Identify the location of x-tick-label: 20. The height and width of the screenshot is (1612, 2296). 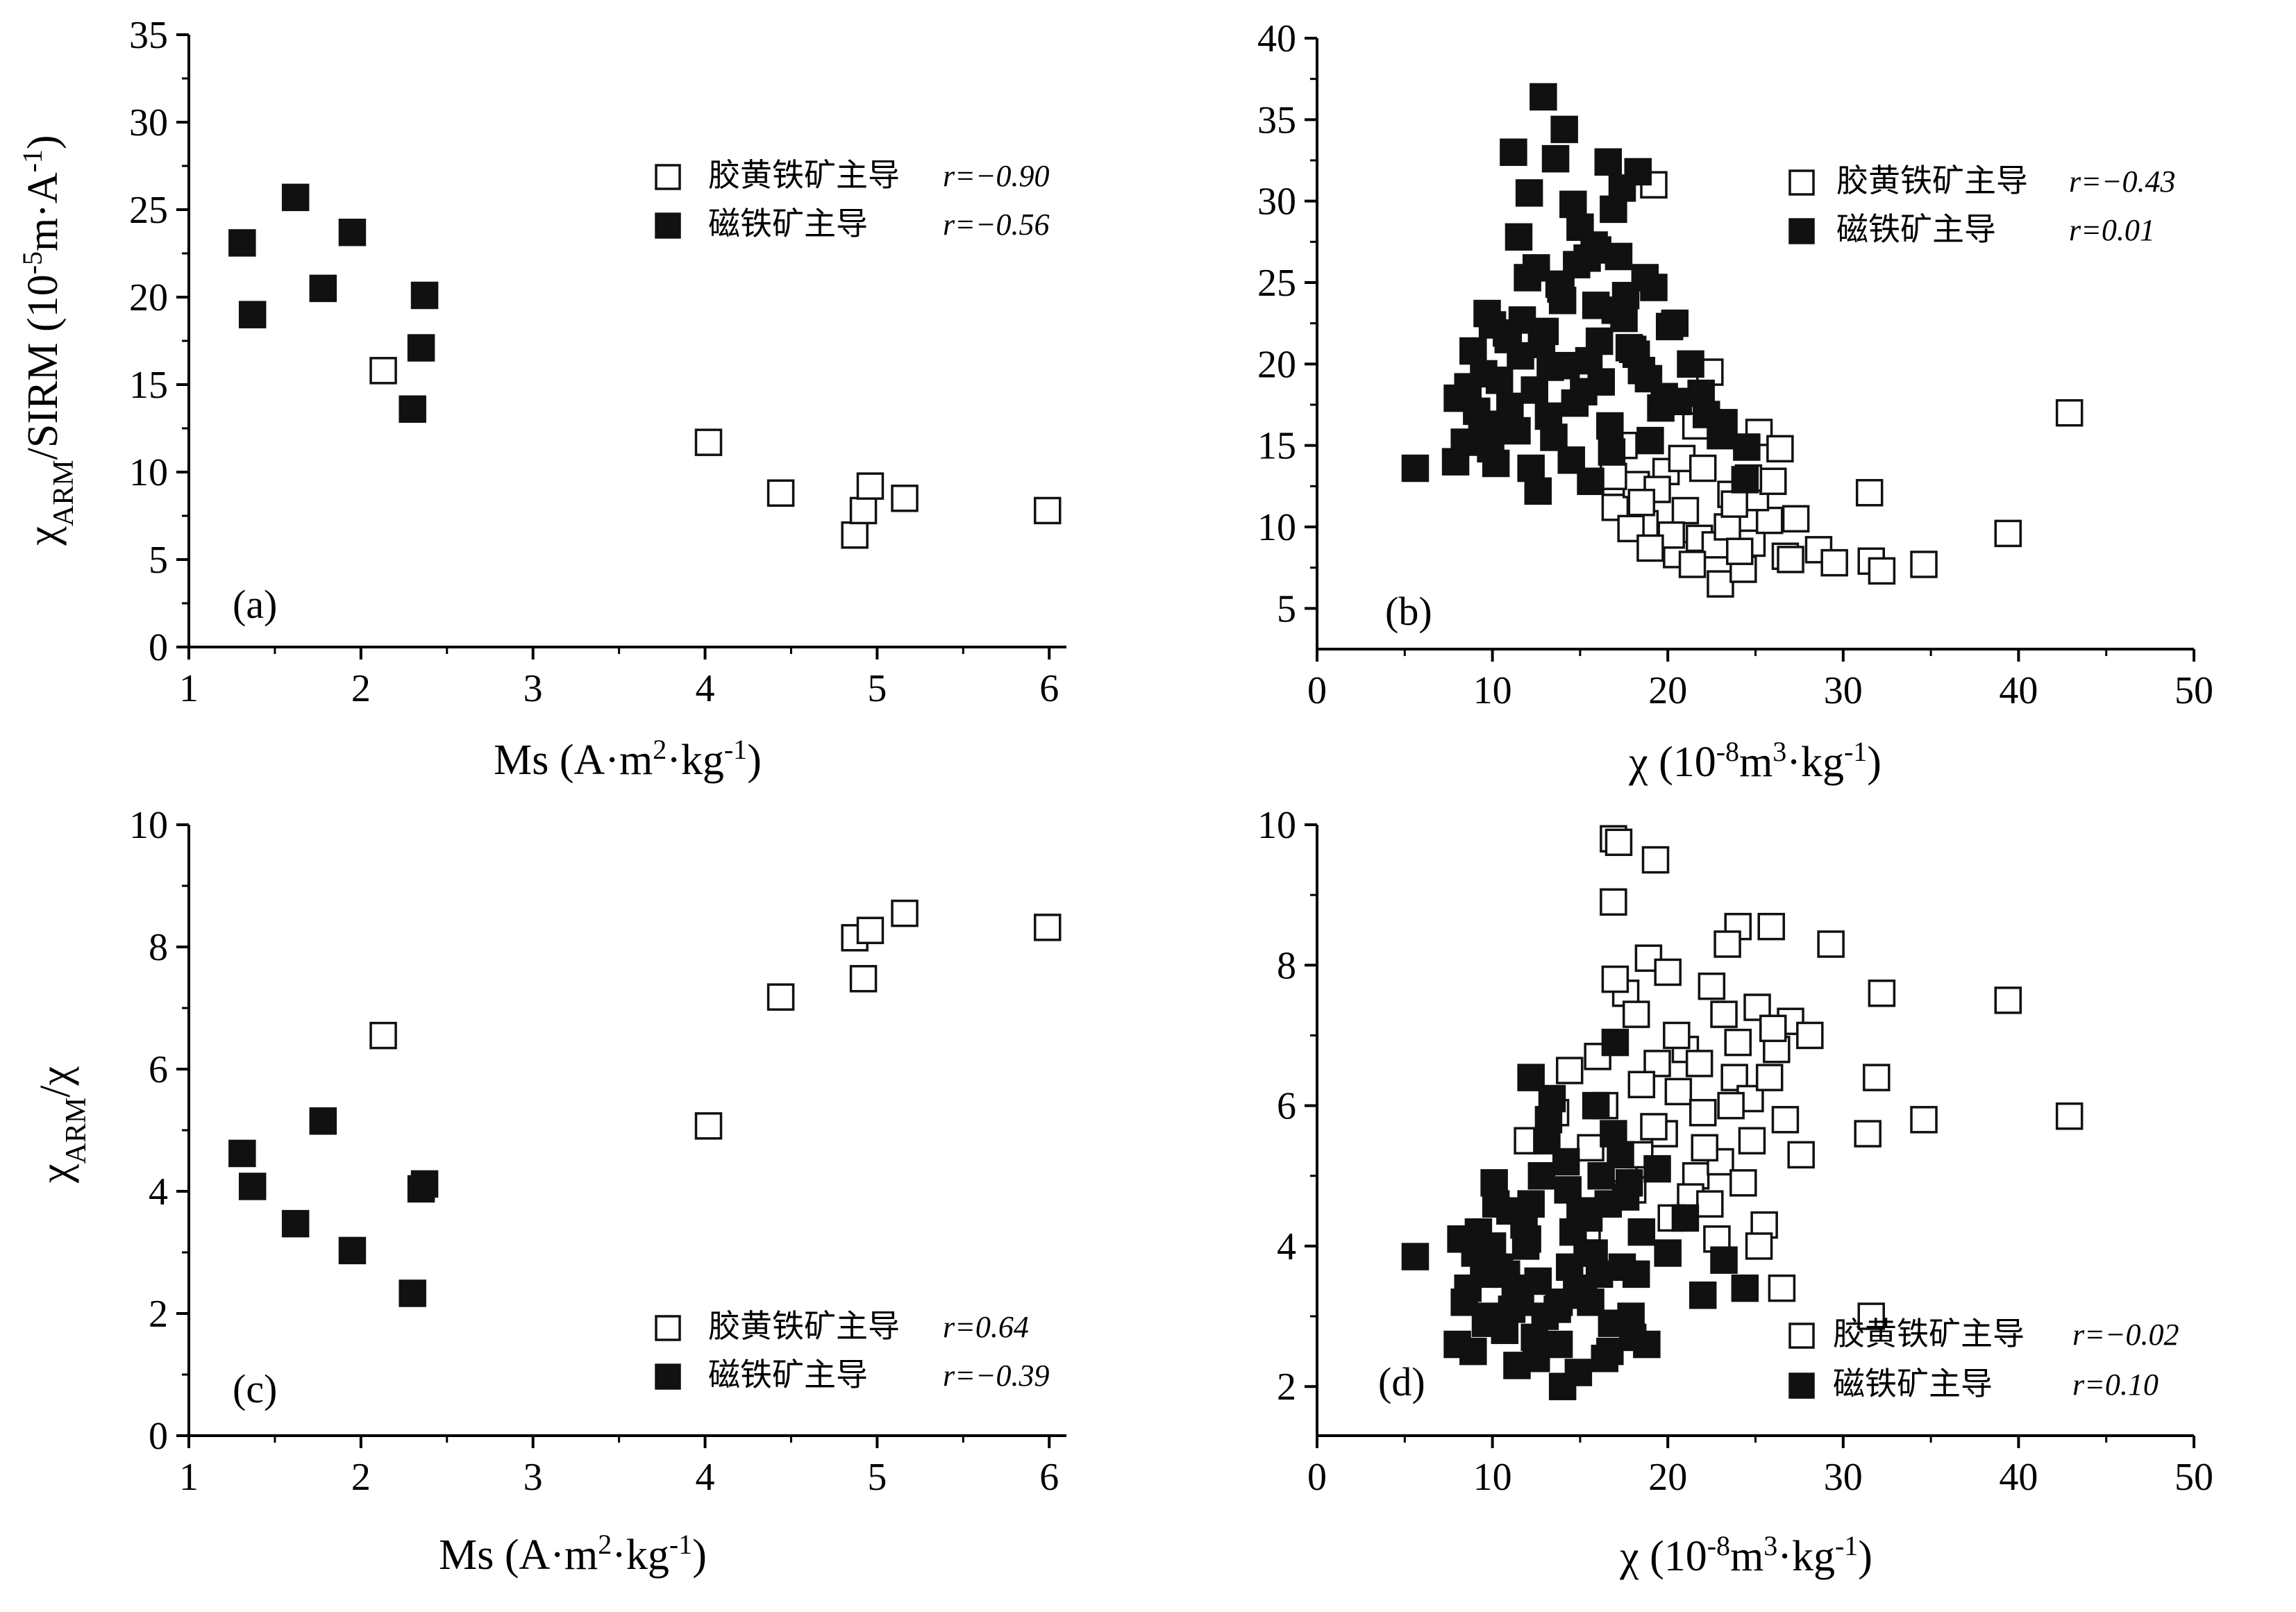
(1667, 690).